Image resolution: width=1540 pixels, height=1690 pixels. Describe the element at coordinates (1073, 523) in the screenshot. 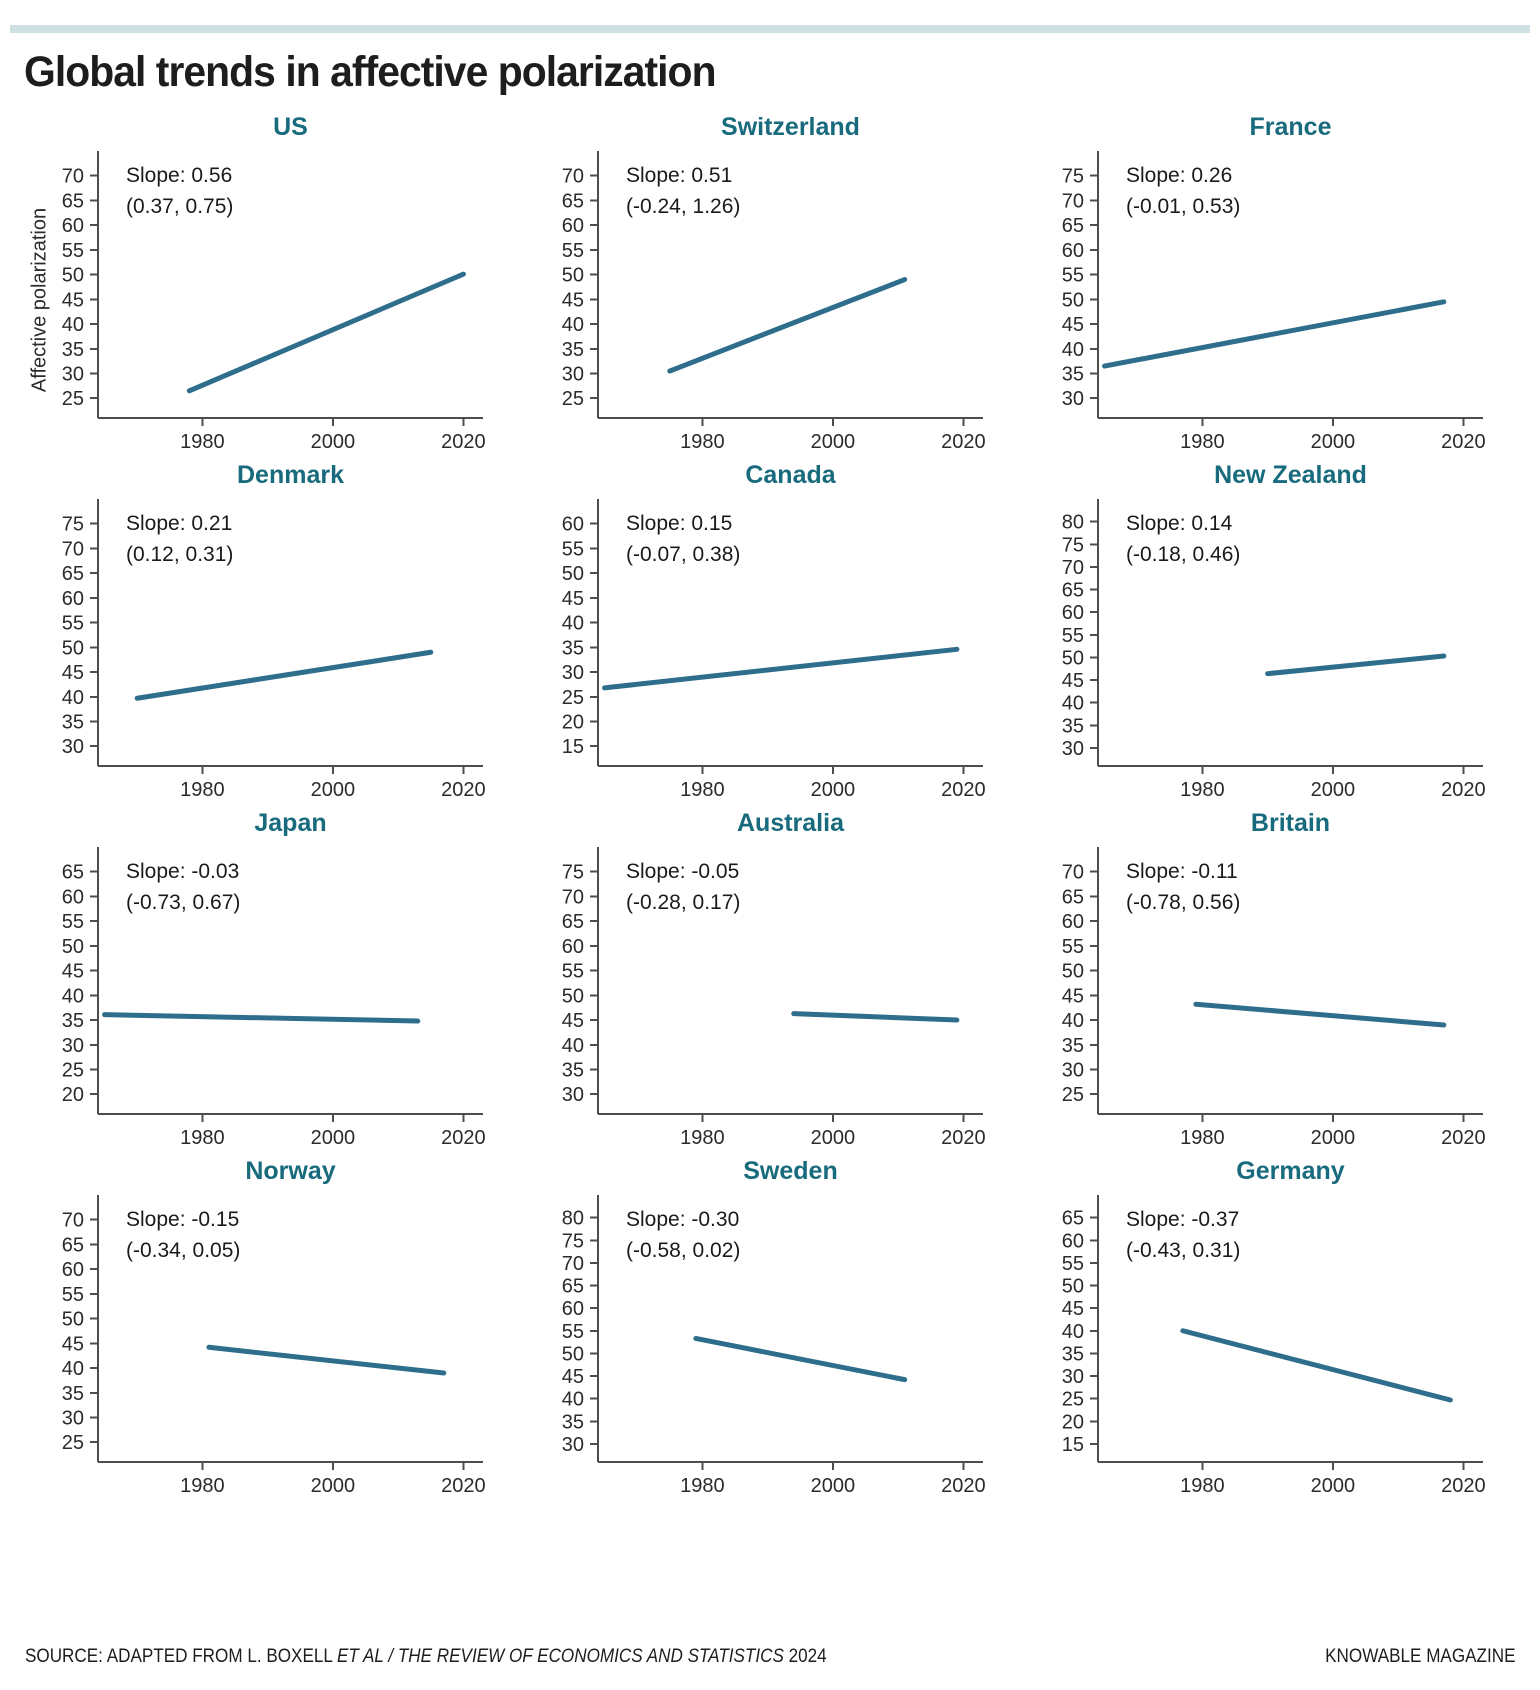

I see `y-tick-label: 80` at that location.